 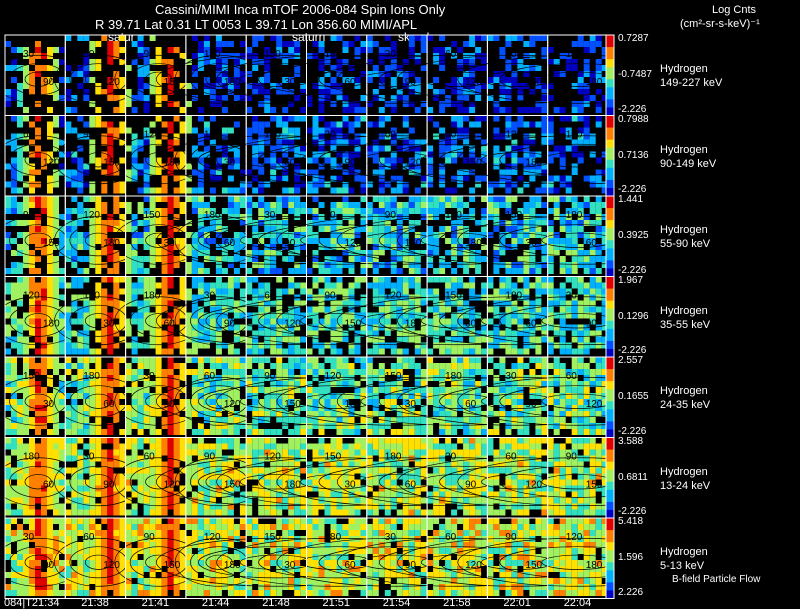 I want to click on contour-label: 90, so click(x=89, y=135).